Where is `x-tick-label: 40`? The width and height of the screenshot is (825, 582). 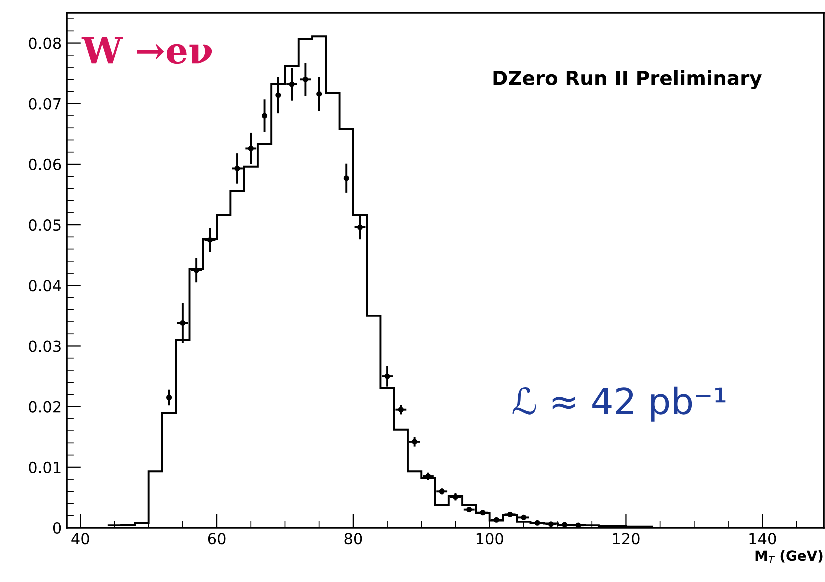 x-tick-label: 40 is located at coordinates (81, 539).